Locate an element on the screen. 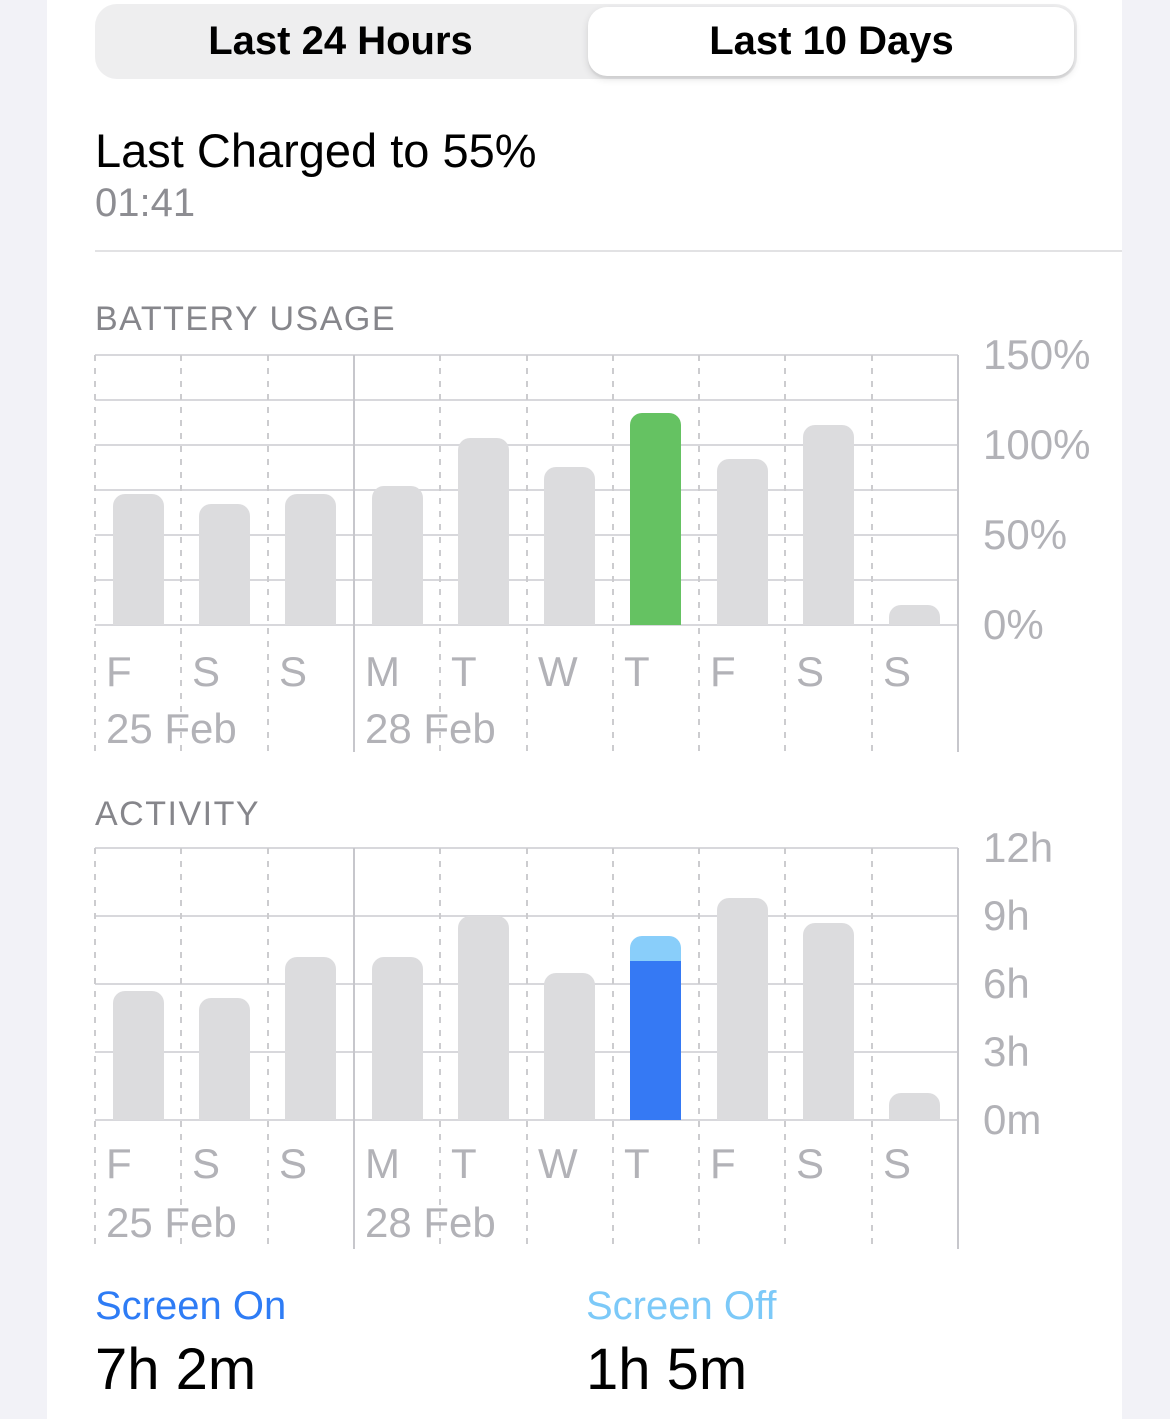  activity-bar-T is located at coordinates (483, 1018).